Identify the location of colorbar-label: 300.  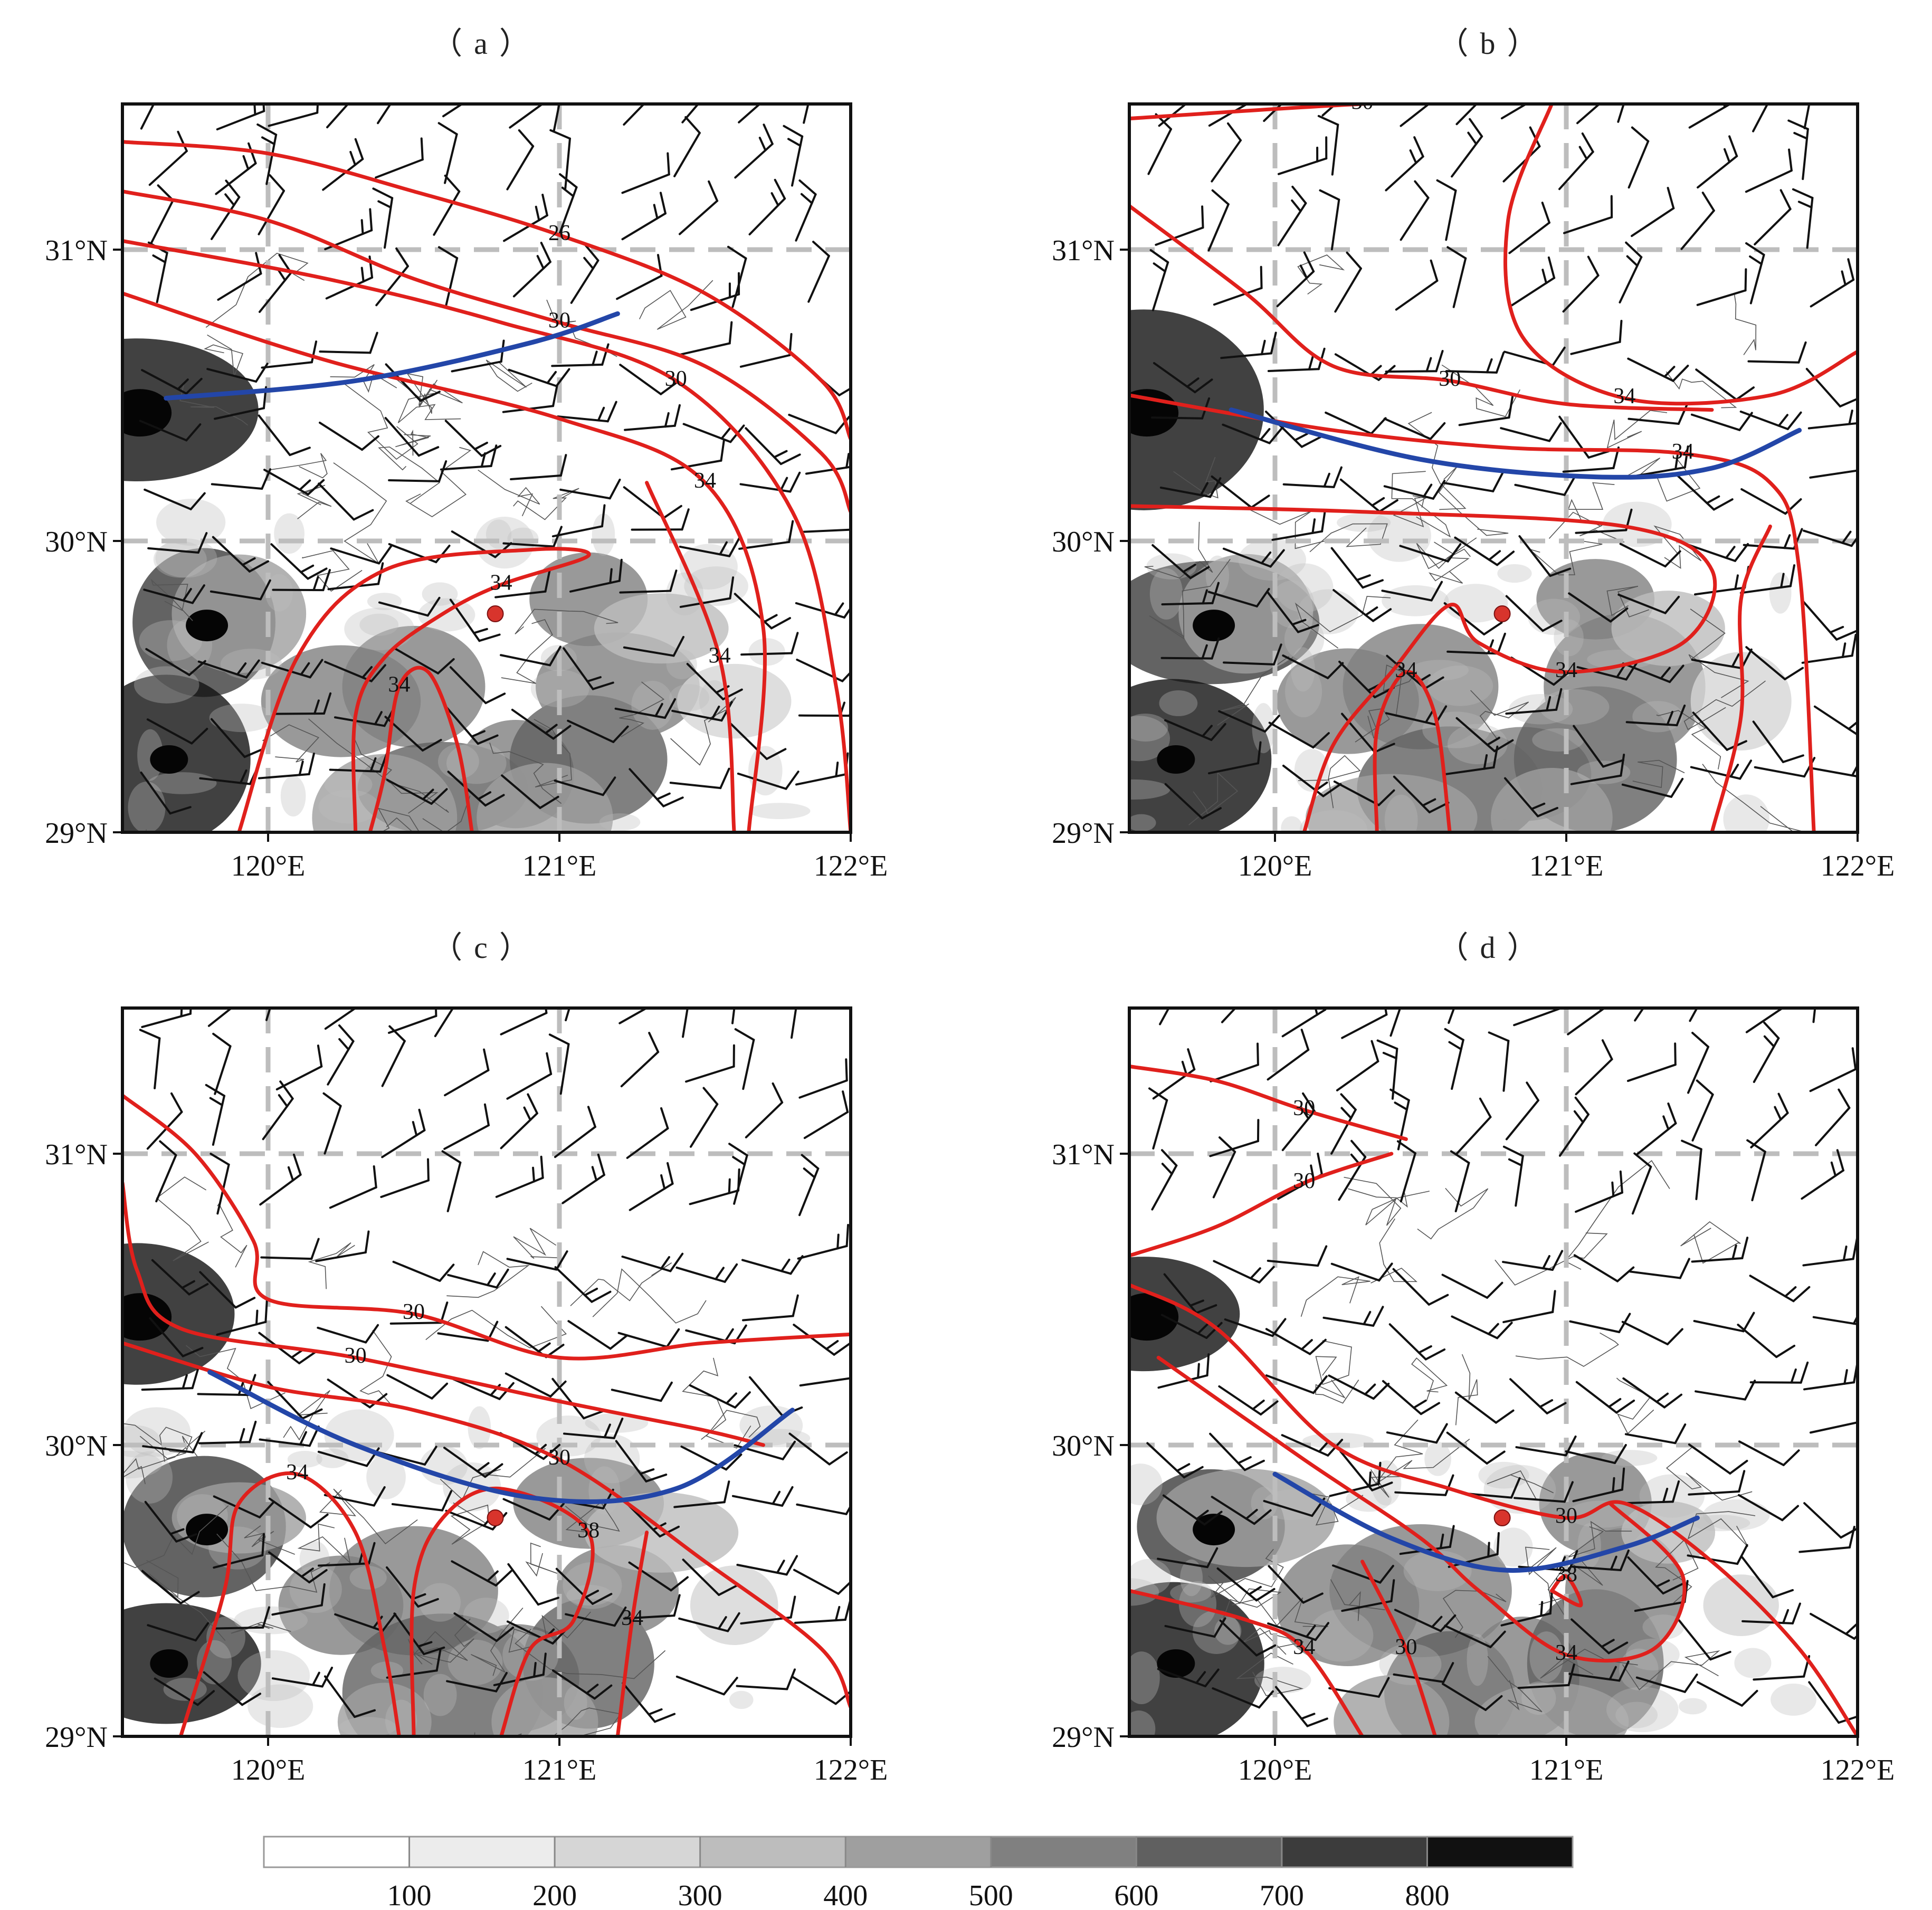
(700, 1894).